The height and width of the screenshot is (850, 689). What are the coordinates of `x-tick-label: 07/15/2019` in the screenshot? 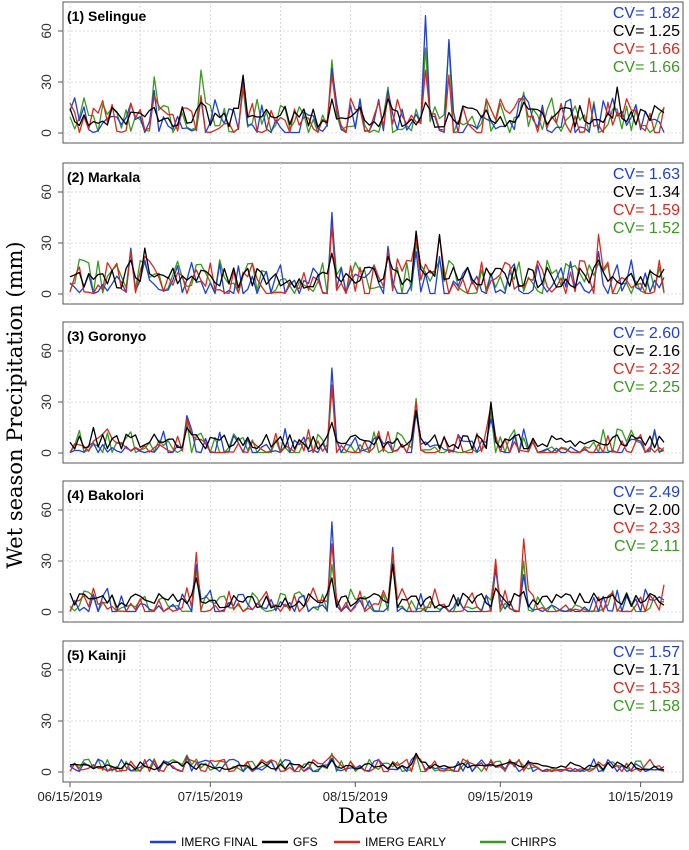 It's located at (210, 796).